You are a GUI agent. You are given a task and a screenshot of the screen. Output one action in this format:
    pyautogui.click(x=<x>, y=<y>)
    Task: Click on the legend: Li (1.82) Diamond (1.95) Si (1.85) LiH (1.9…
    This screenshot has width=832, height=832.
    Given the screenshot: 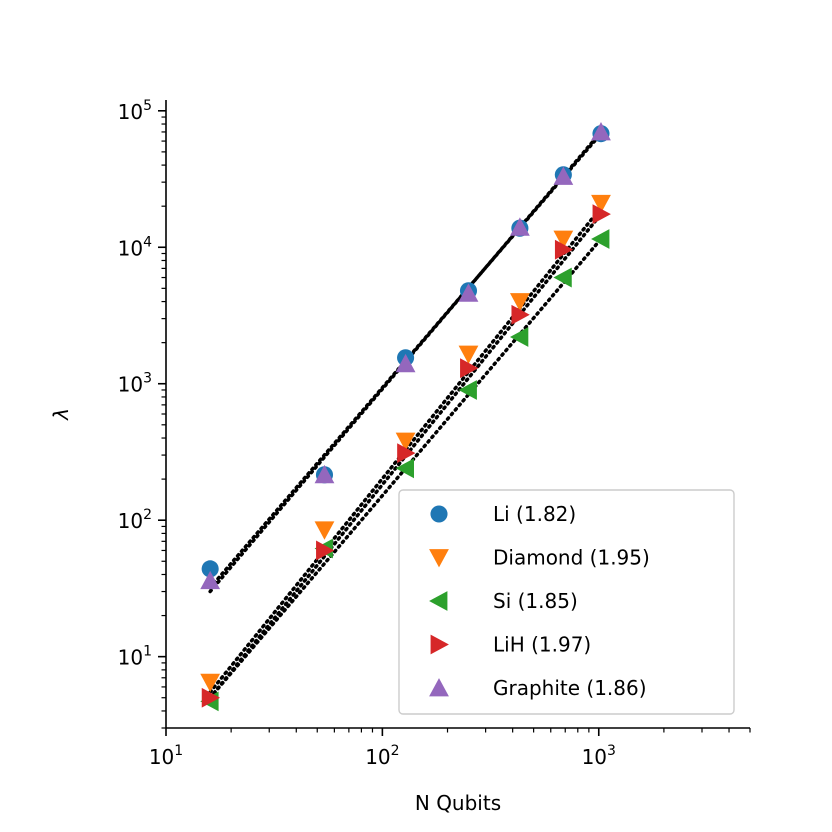 What is the action you would take?
    pyautogui.click(x=566, y=602)
    